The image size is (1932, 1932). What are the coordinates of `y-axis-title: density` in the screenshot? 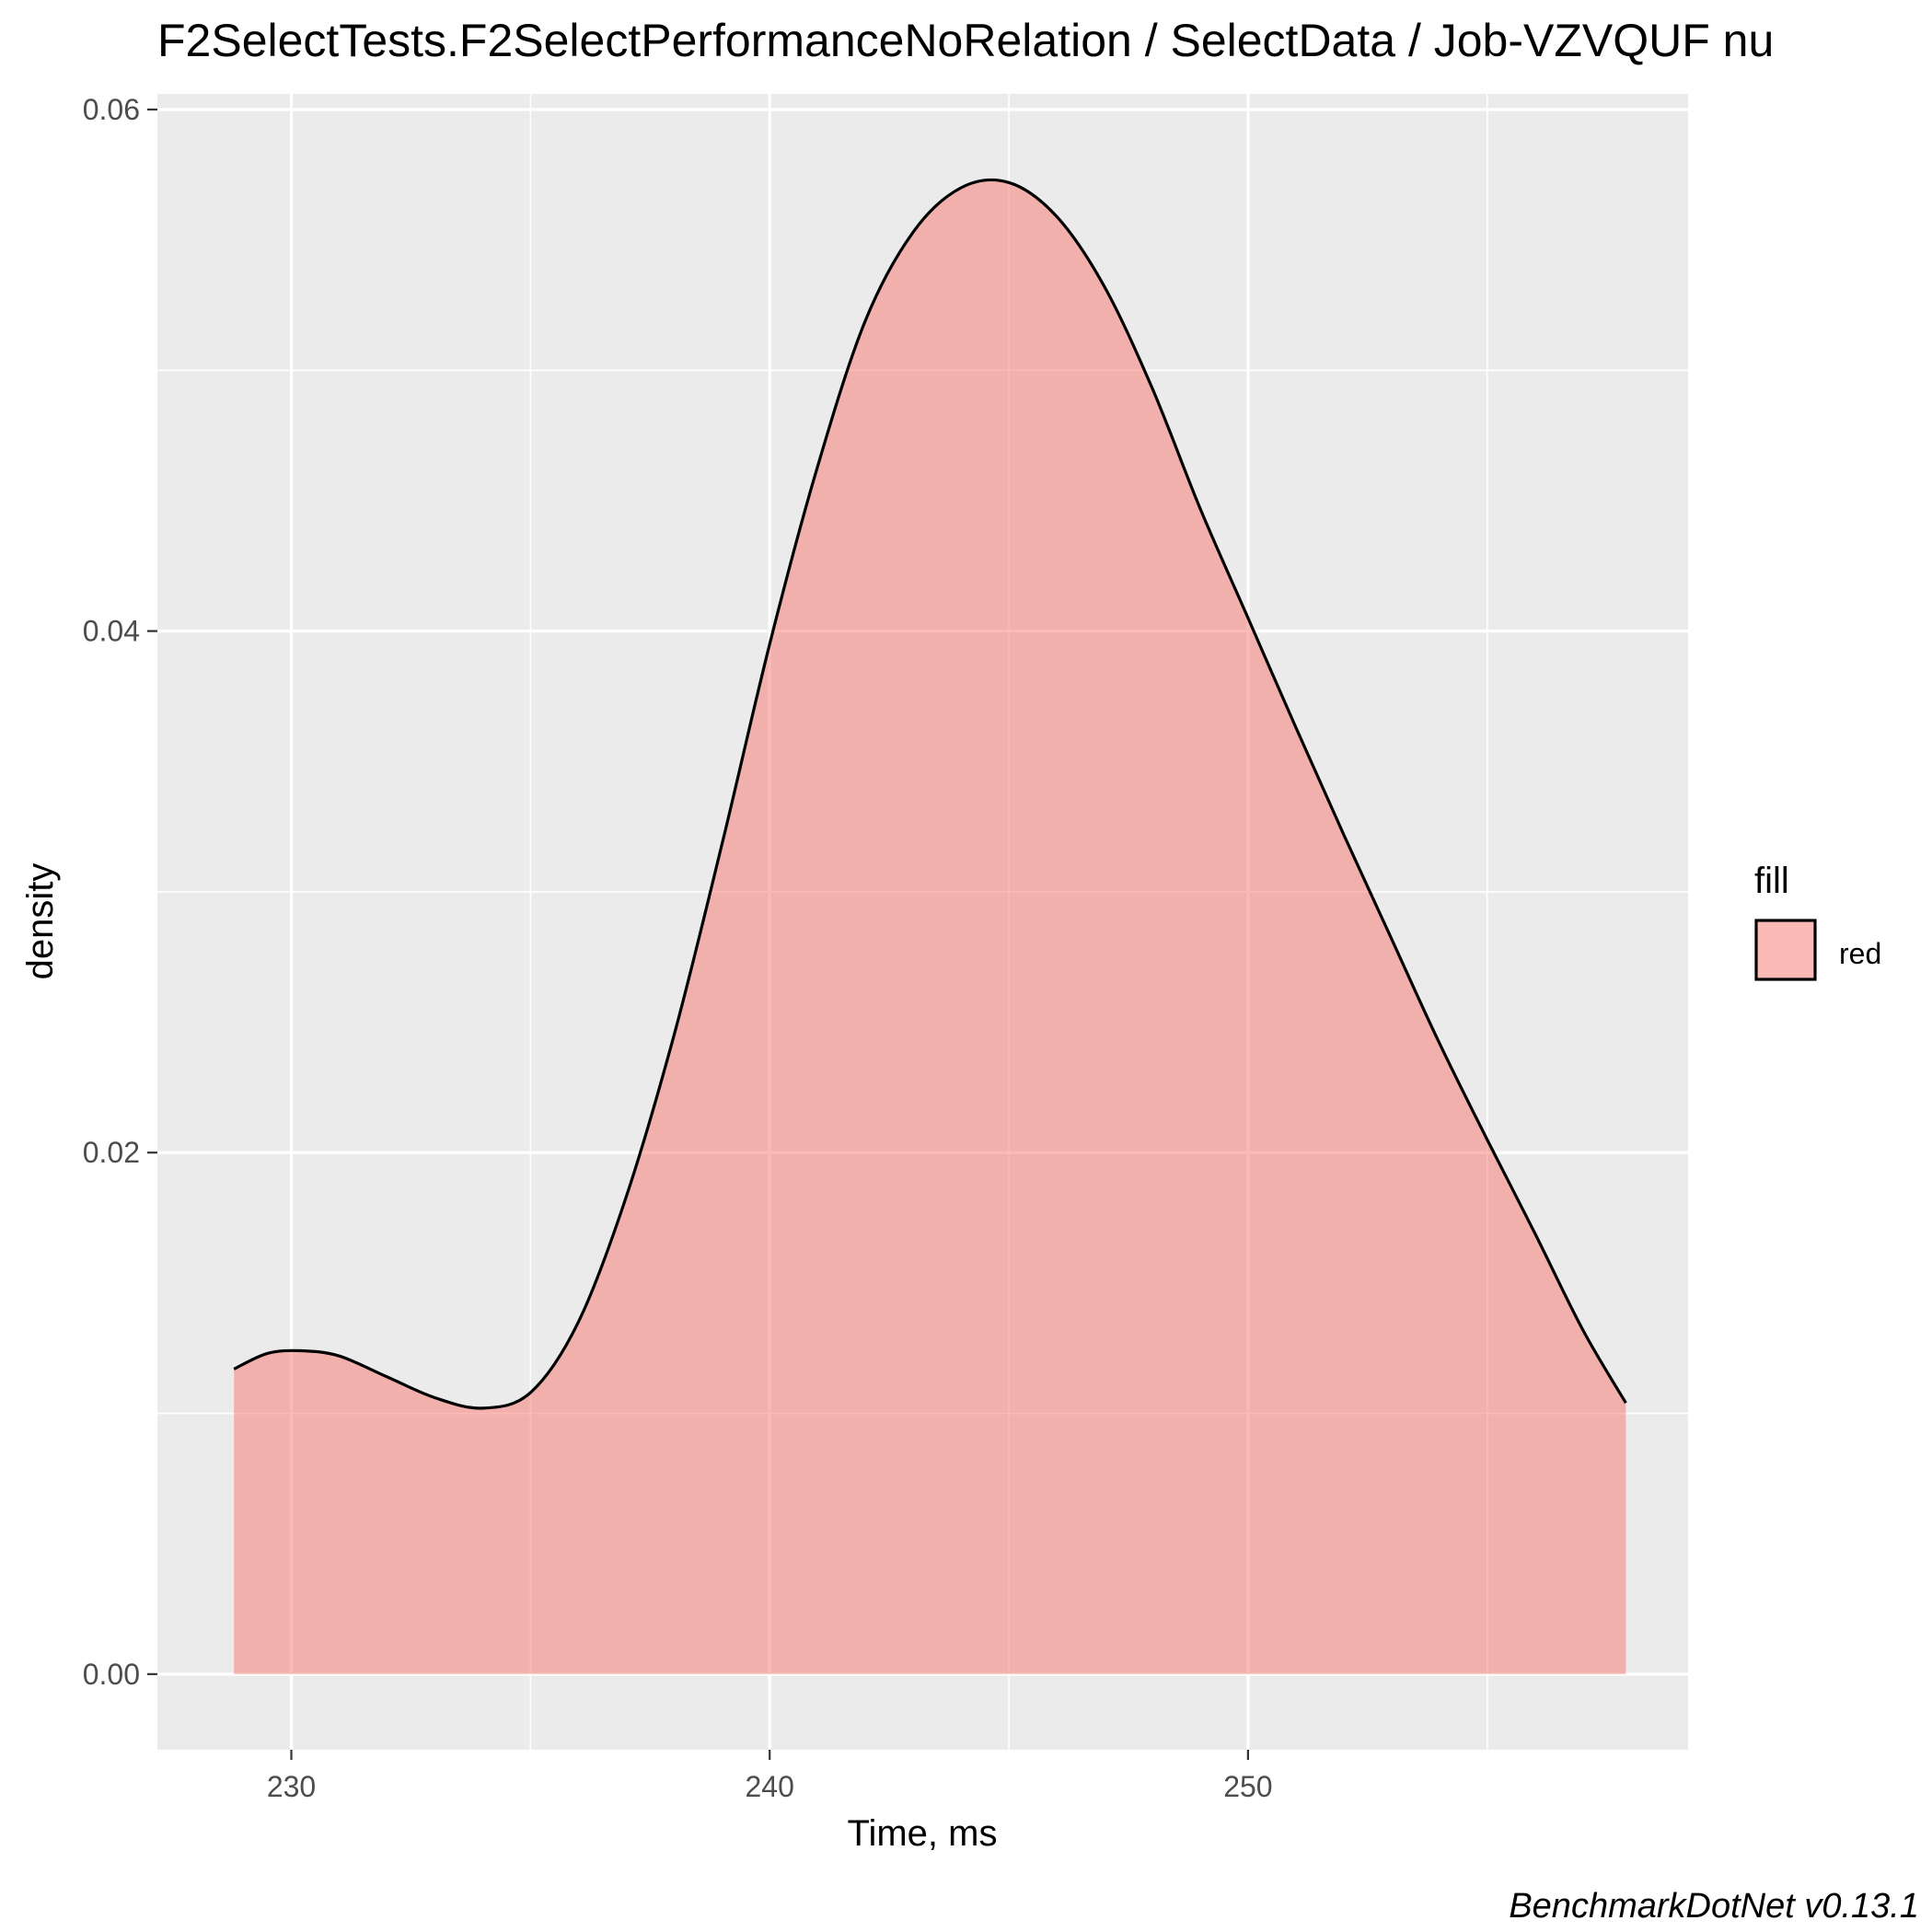 It's located at (40, 922).